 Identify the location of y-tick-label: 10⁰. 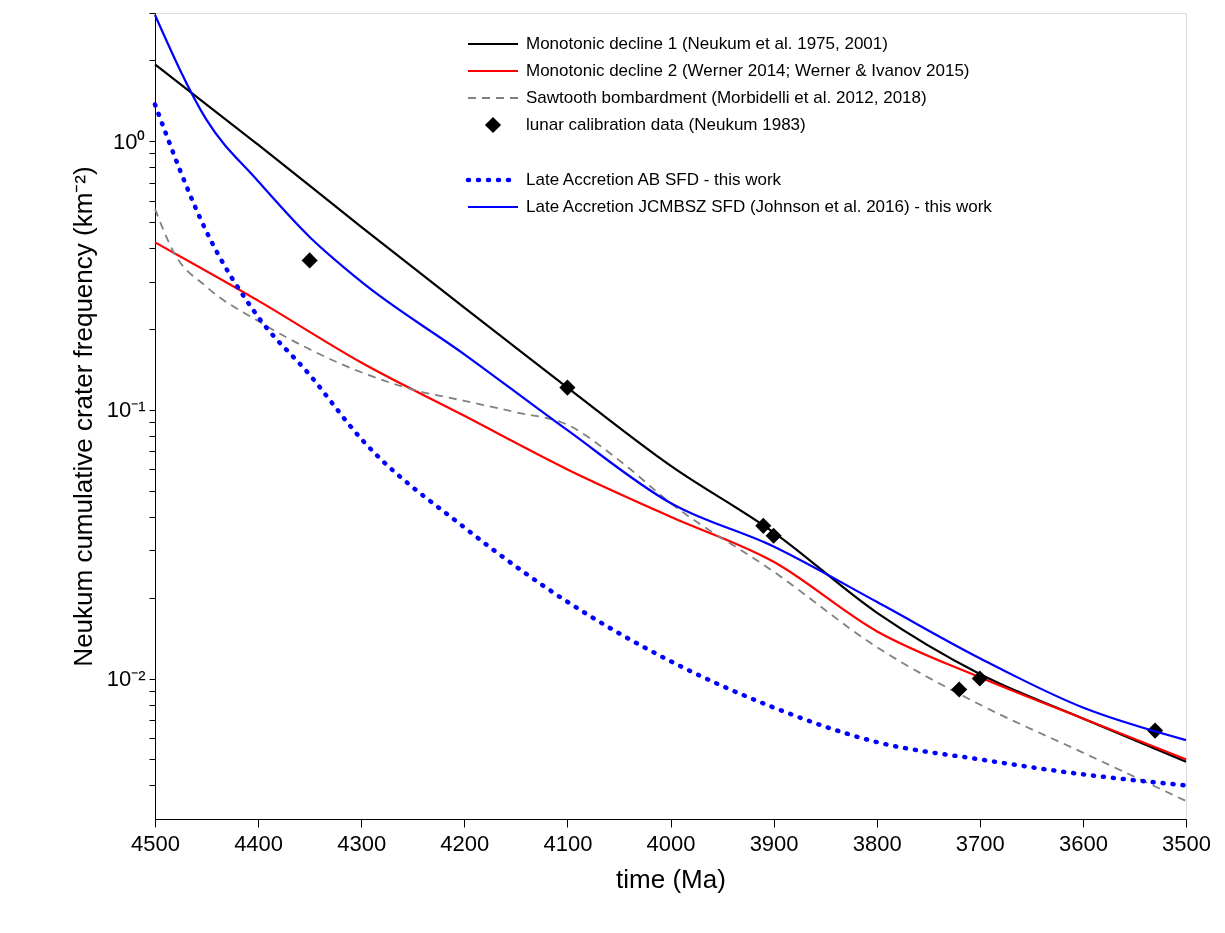
(129, 141).